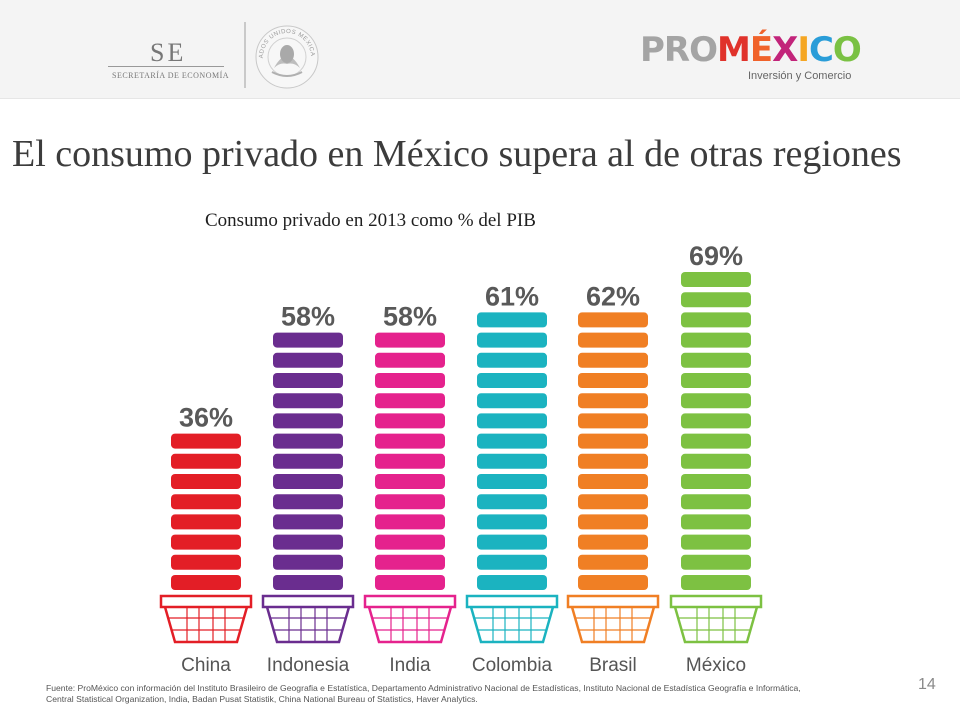 This screenshot has height=720, width=960. What do you see at coordinates (927, 684) in the screenshot?
I see `page-number: 14` at bounding box center [927, 684].